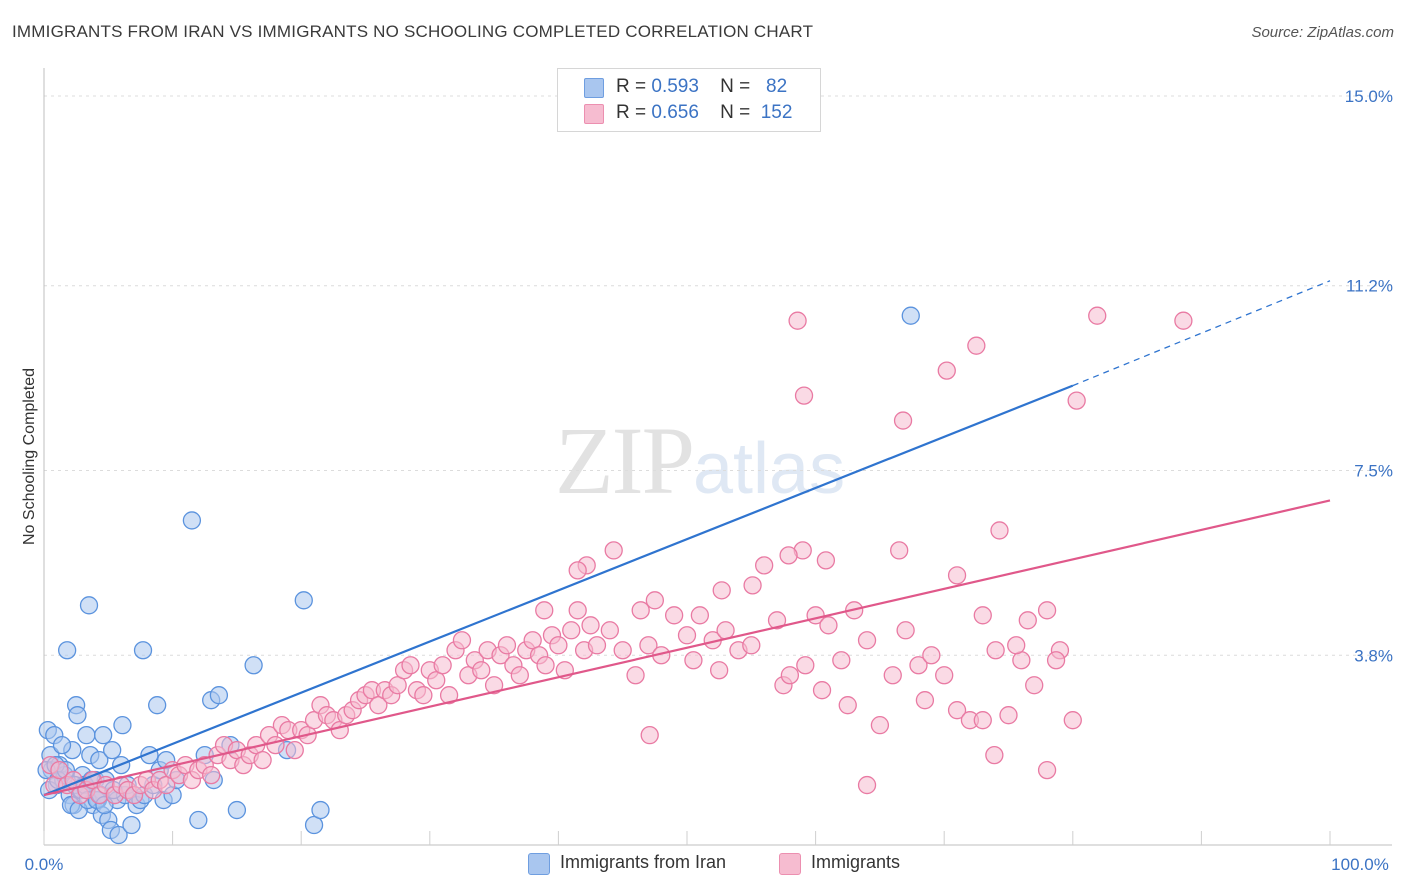  What do you see at coordinates (1373, 471) in the screenshot?
I see `y-tick-label: 7.5%` at bounding box center [1373, 471].